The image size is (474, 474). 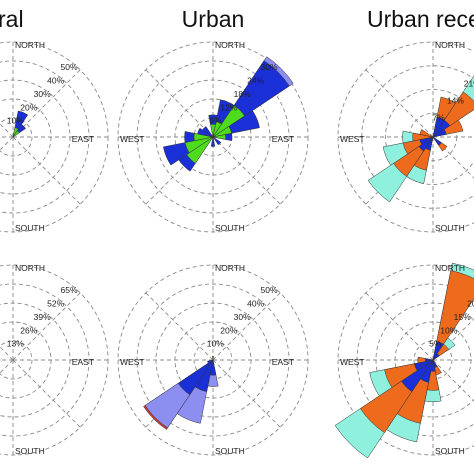 What do you see at coordinates (42, 317) in the screenshot?
I see `ring-label: 39%` at bounding box center [42, 317].